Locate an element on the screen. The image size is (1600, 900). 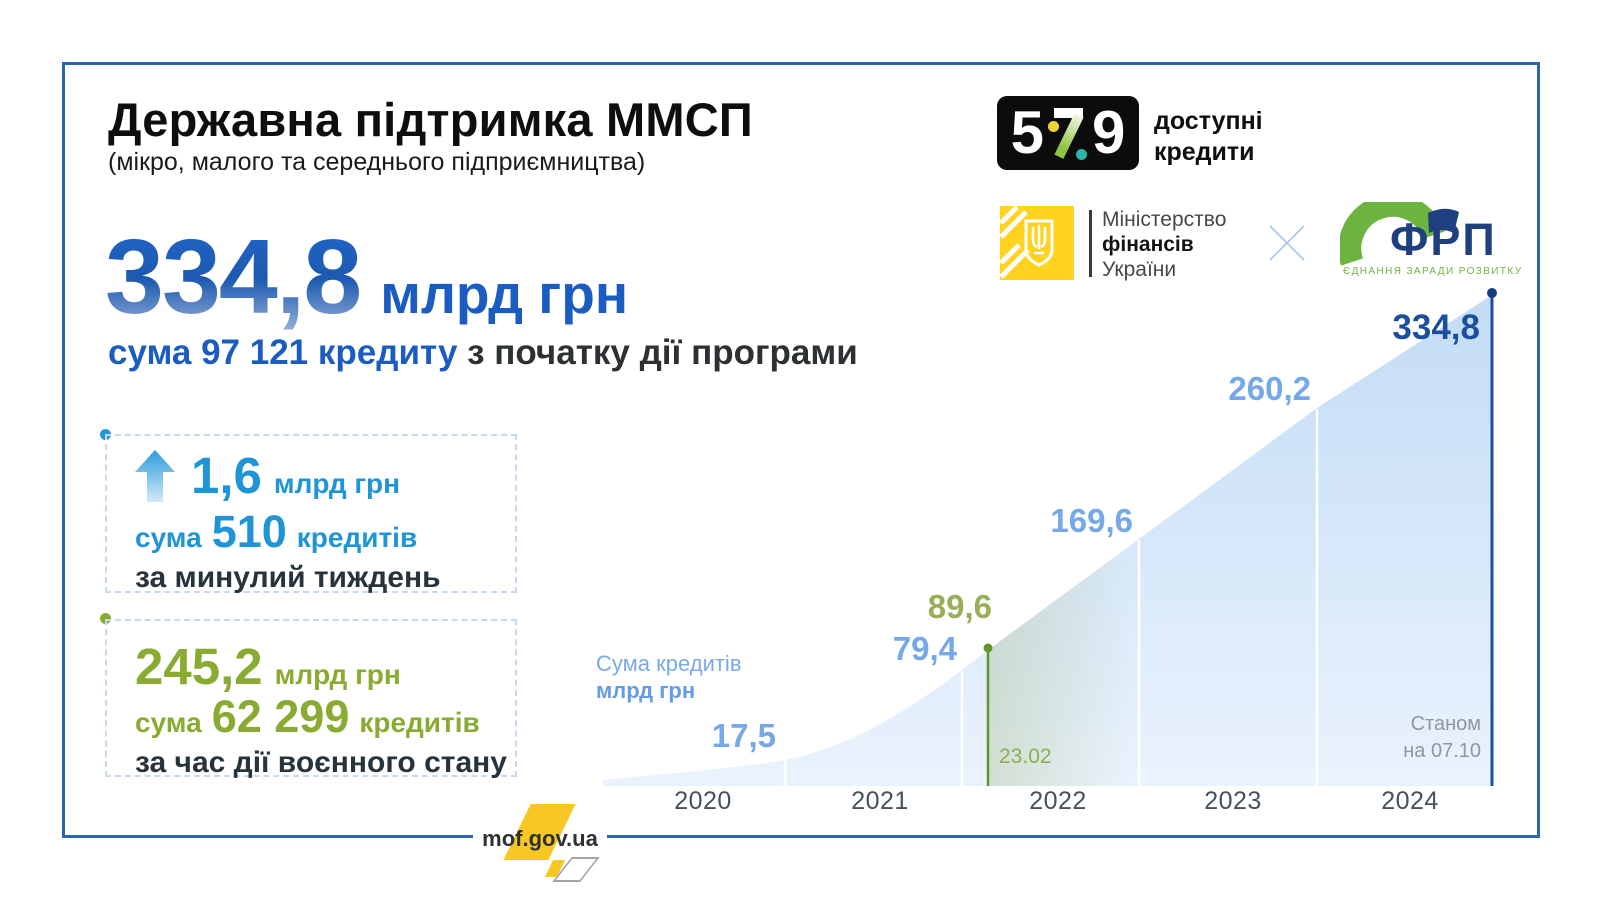
x-axis-tick-2022: 2022 is located at coordinates (1058, 801).